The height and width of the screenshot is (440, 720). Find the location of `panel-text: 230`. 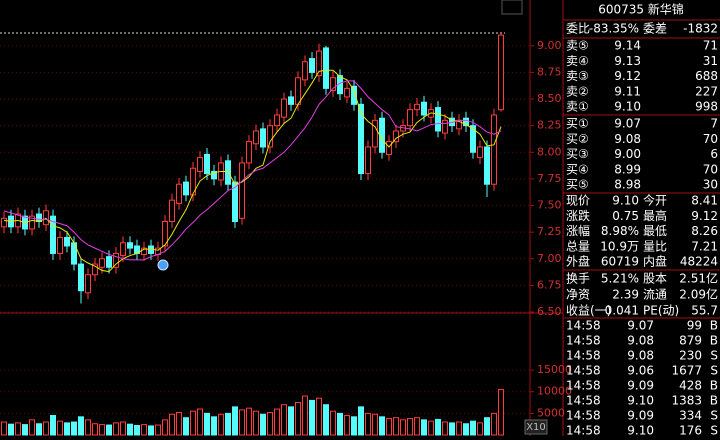

panel-text: 230 is located at coordinates (690, 356).